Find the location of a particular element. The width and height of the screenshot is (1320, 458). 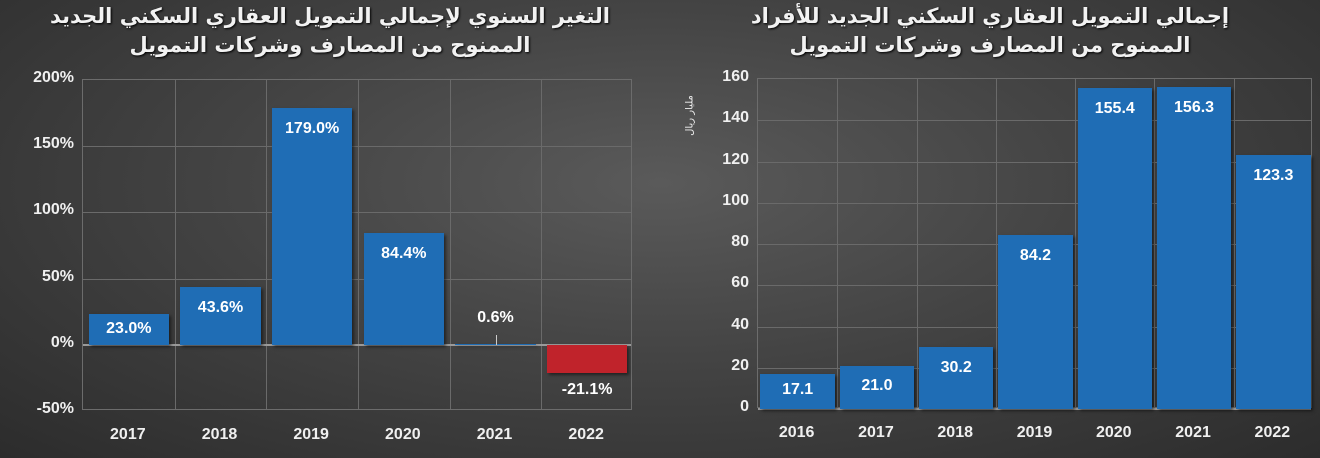

bar-2017: 23.0% is located at coordinates (129, 329).